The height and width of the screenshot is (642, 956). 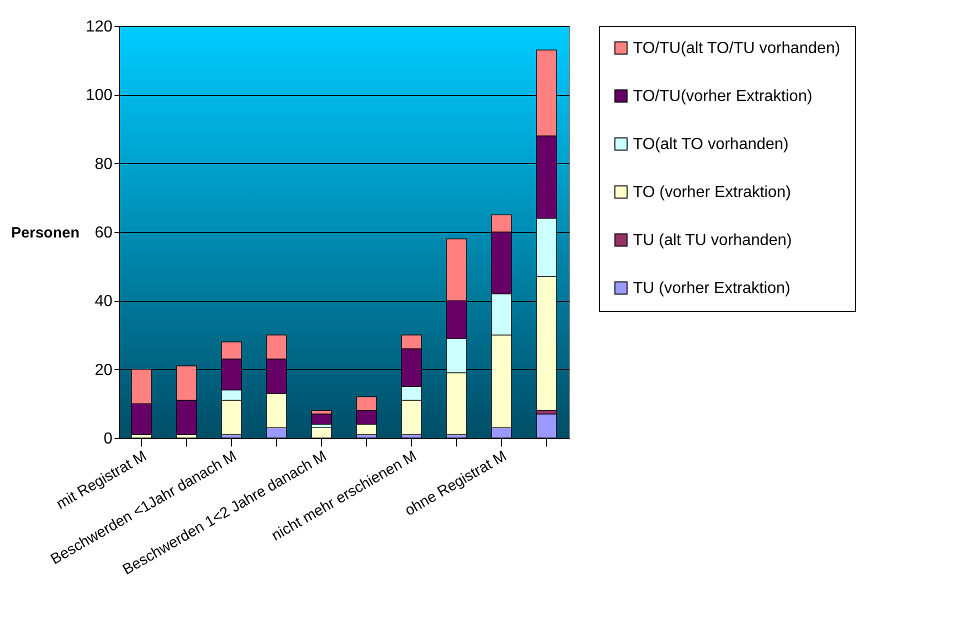 I want to click on y-tick-label: 0, so click(x=108, y=439).